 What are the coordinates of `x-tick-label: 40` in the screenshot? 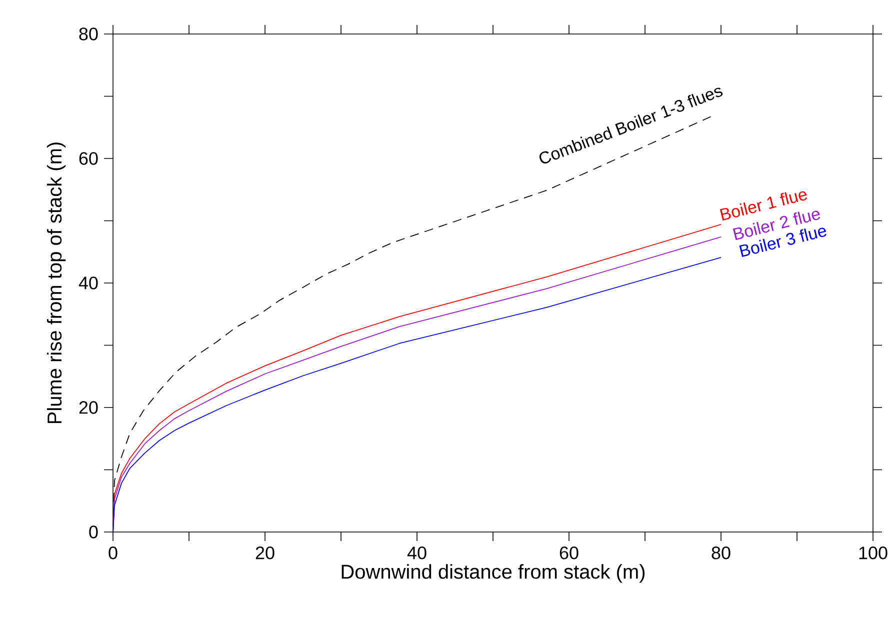 It's located at (416, 553).